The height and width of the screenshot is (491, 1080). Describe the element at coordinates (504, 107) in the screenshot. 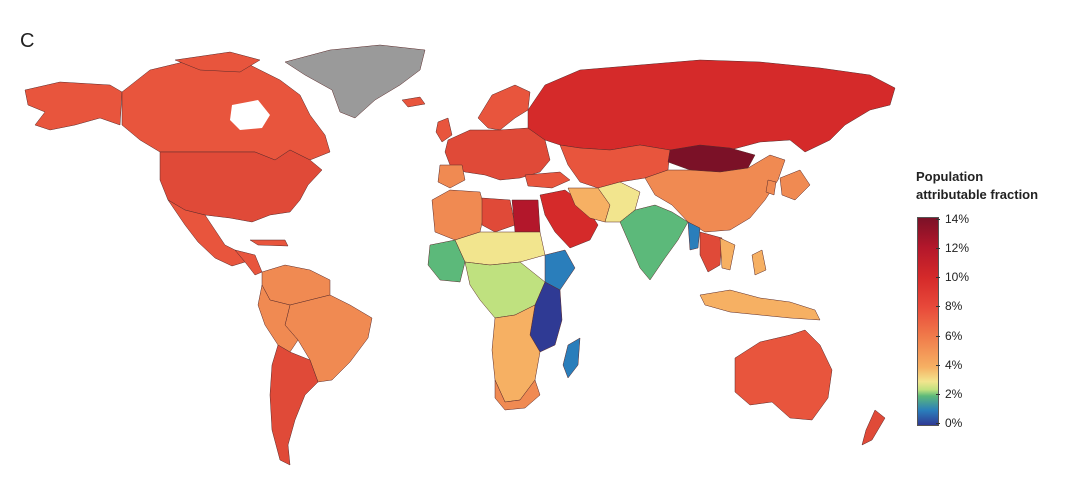

I see `region-scandinavia` at that location.